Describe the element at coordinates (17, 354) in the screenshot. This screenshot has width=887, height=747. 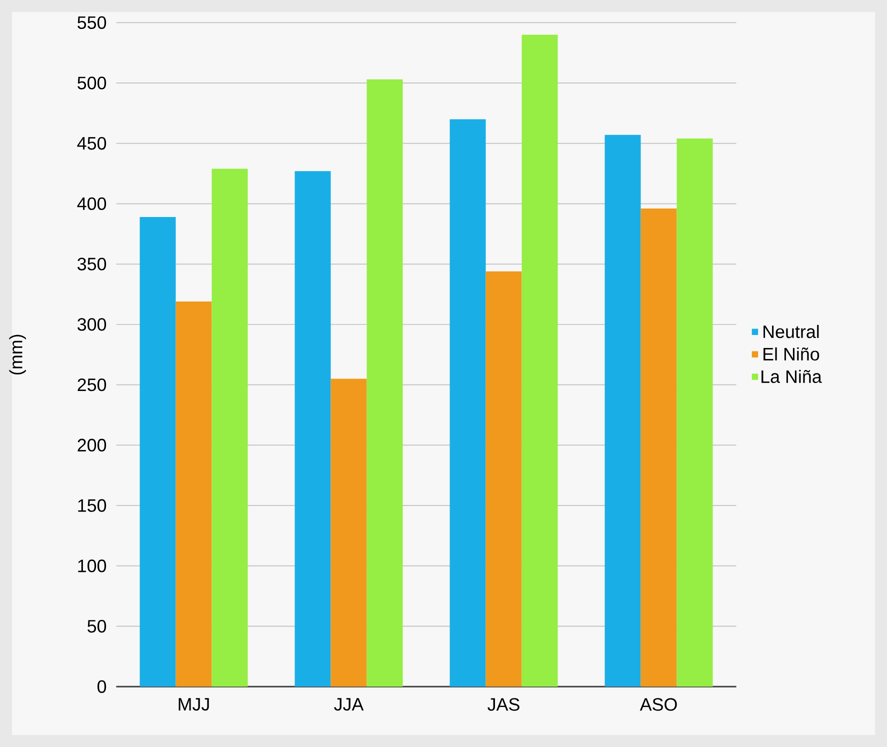
I see `y-axis-title: (mm)` at that location.